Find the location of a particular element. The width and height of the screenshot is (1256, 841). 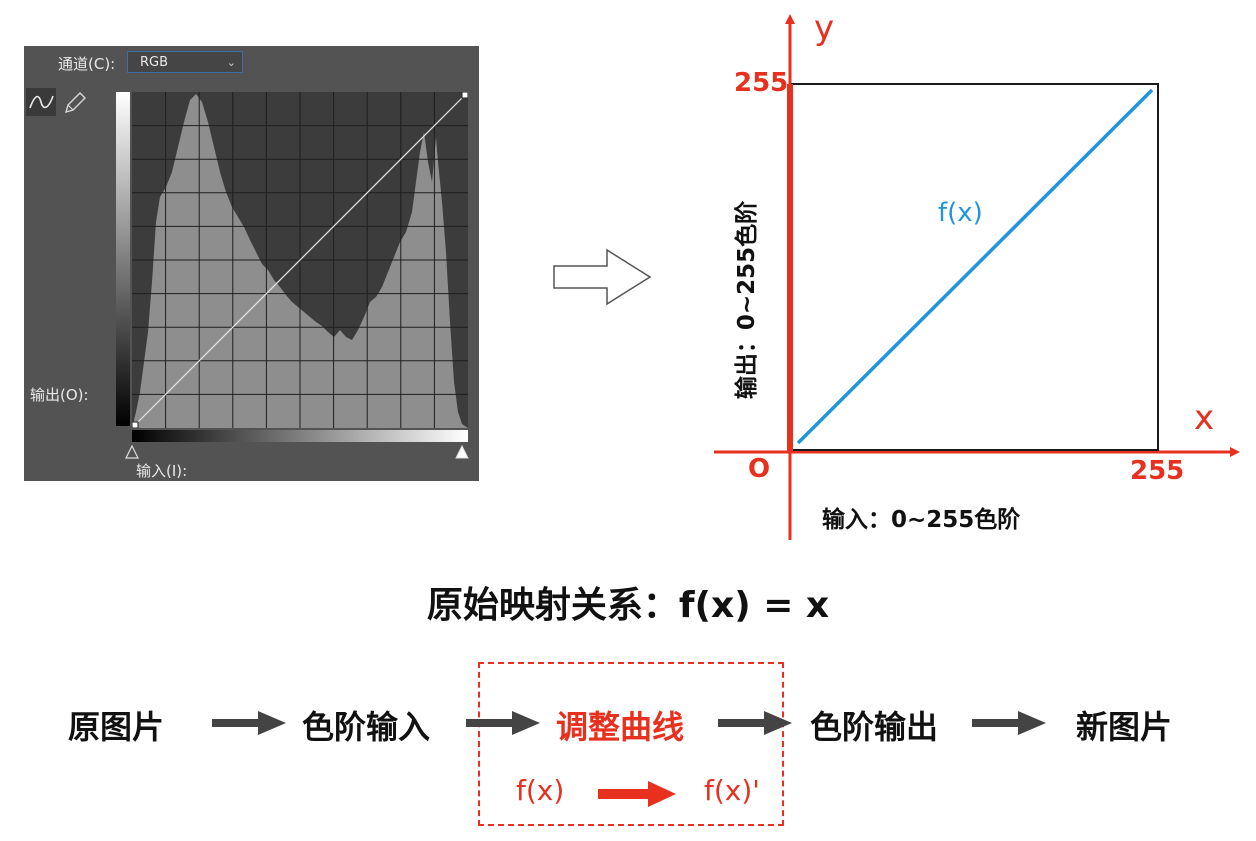

black-point-slider is located at coordinates (132, 452).